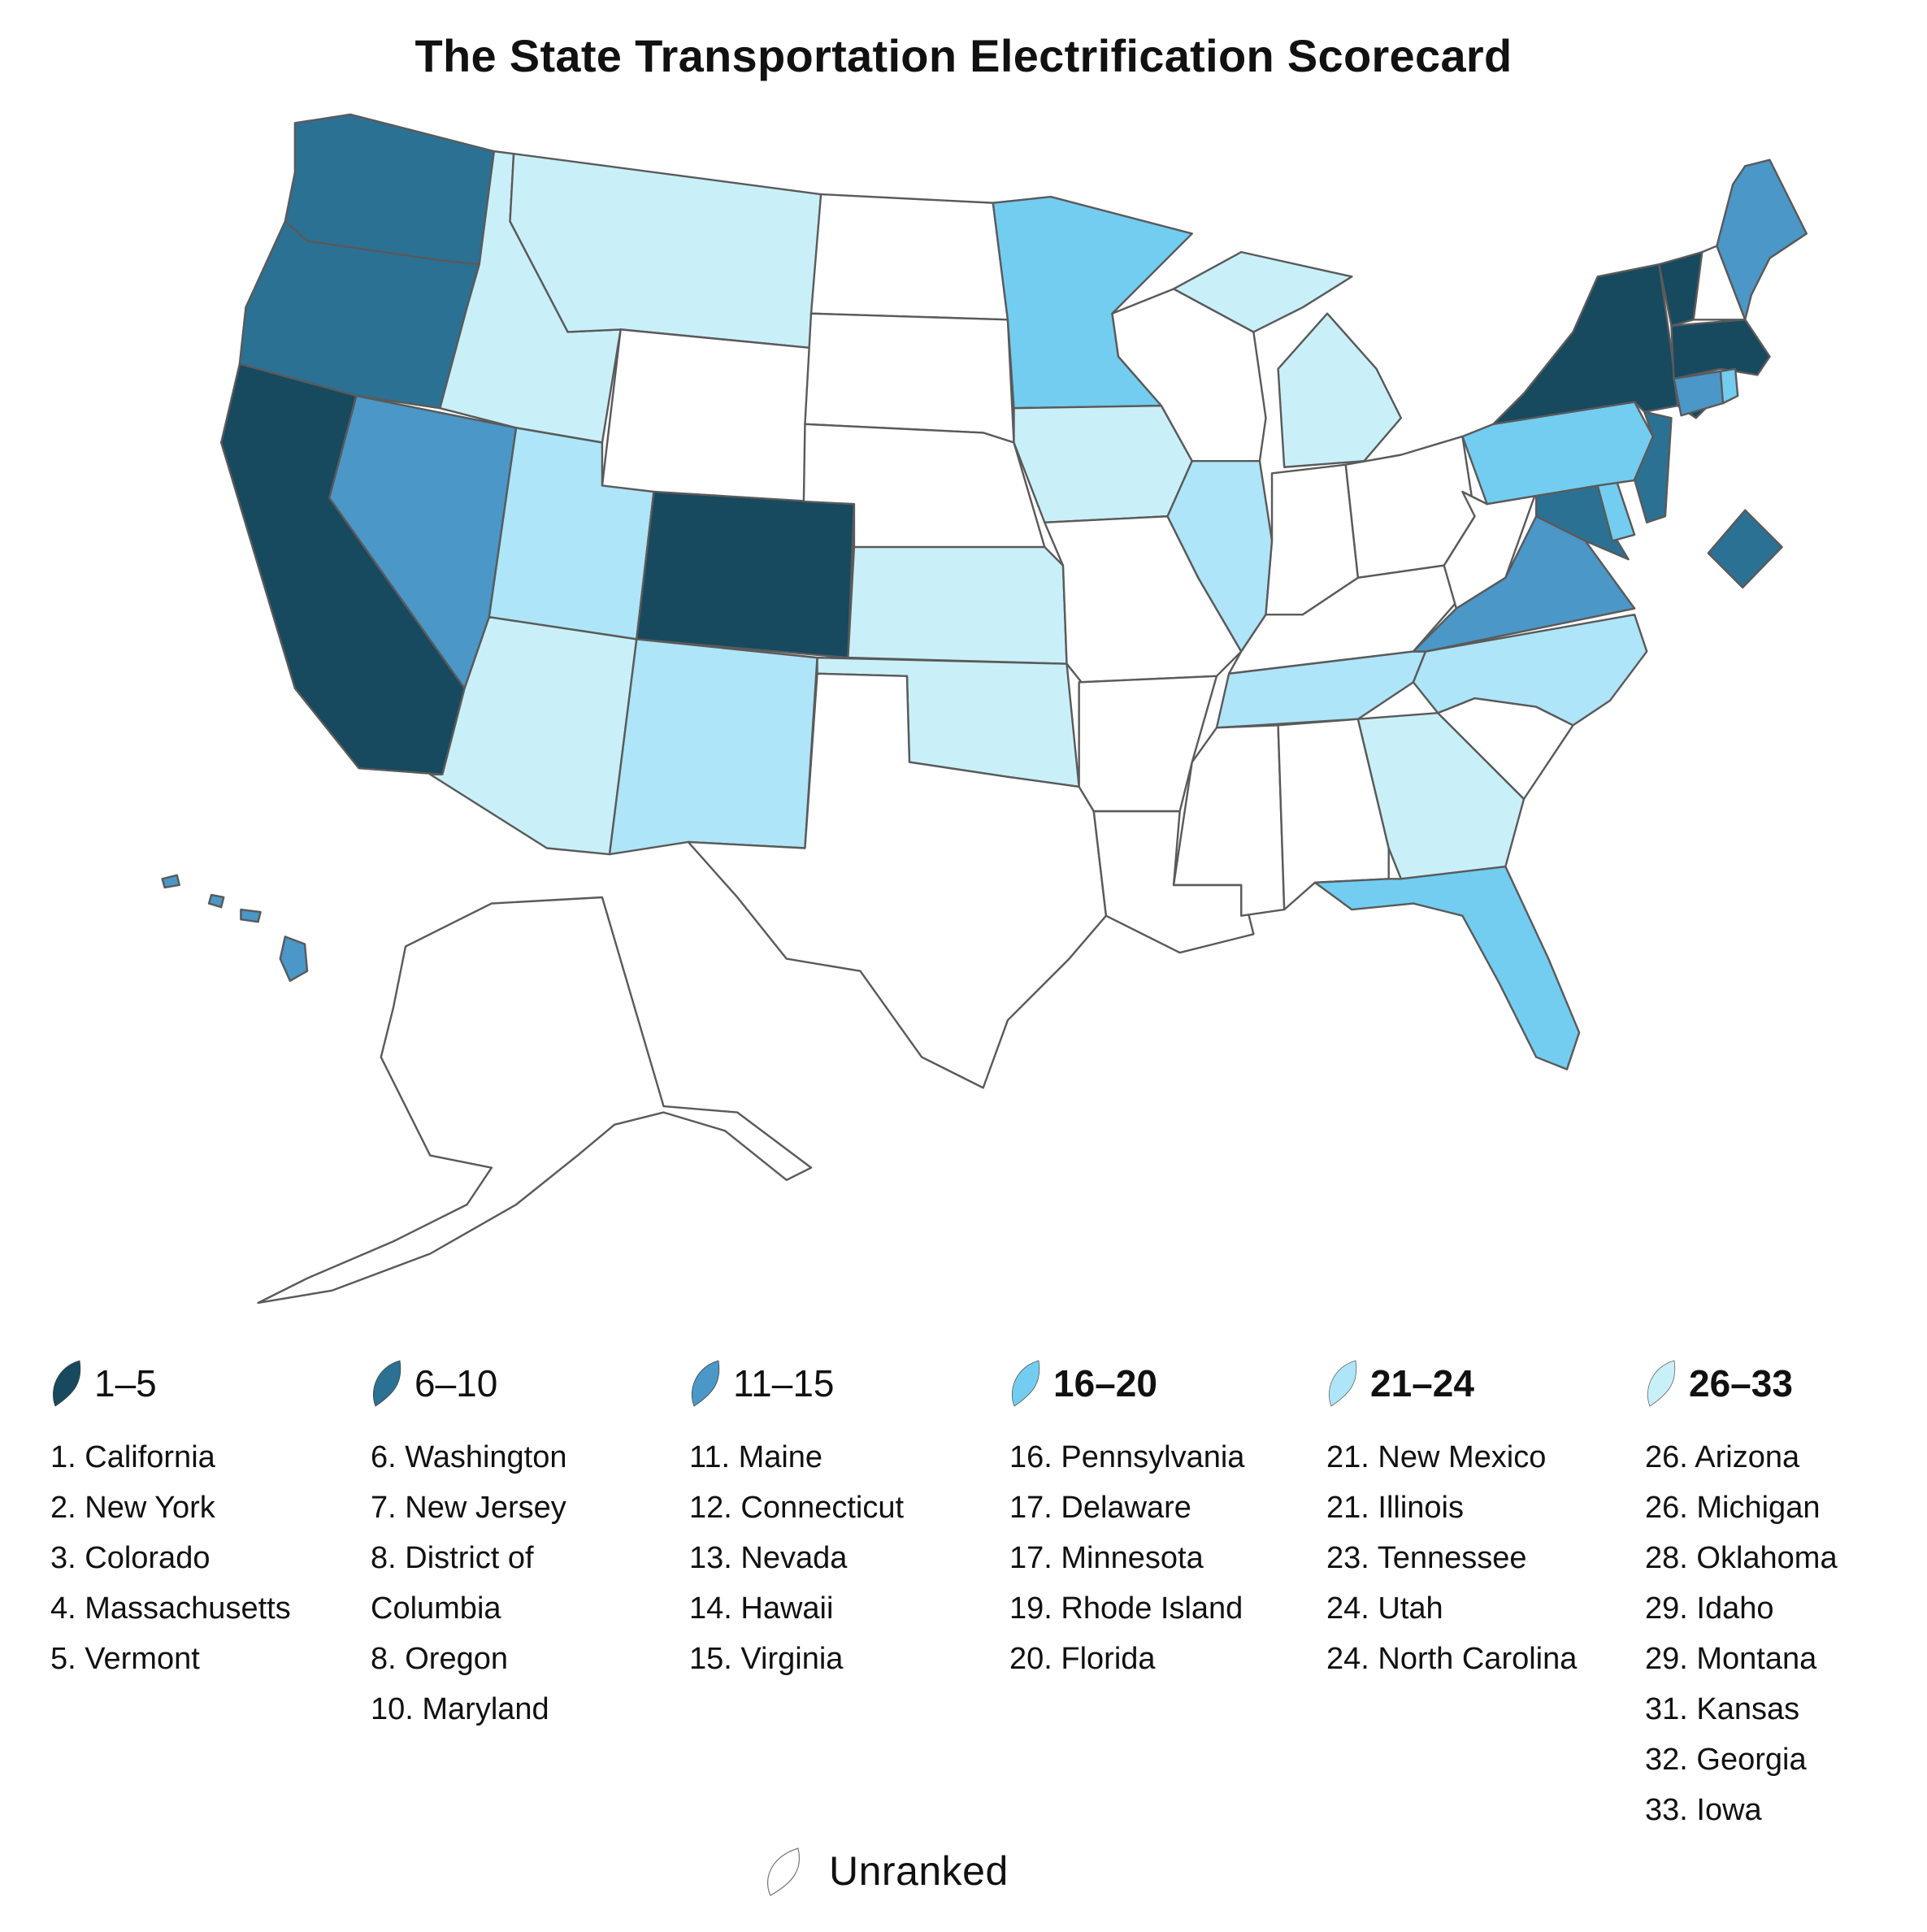  What do you see at coordinates (468, 1508) in the screenshot?
I see `legend-item: 7. New Jersey` at bounding box center [468, 1508].